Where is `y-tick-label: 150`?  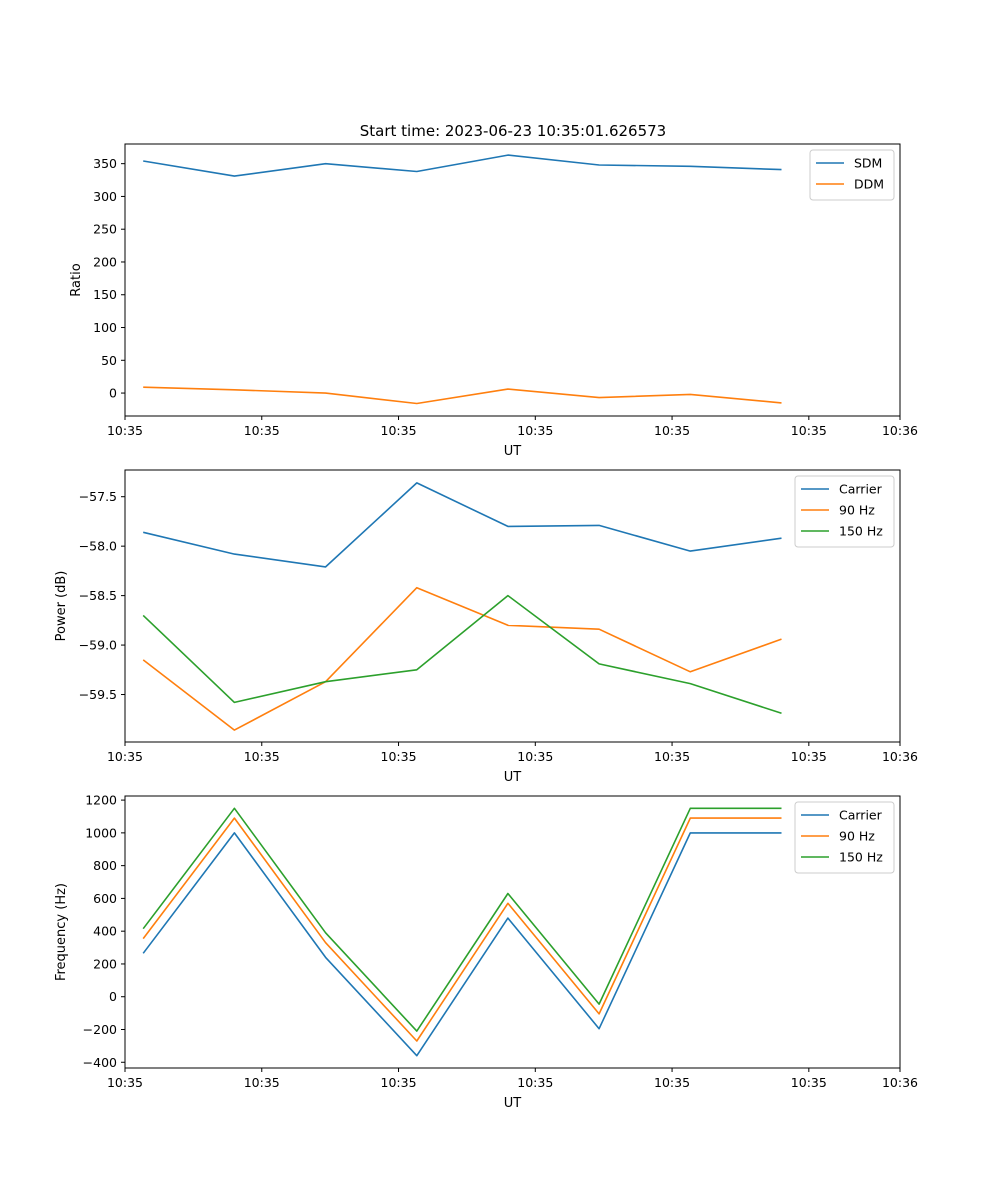 y-tick-label: 150 is located at coordinates (105, 294).